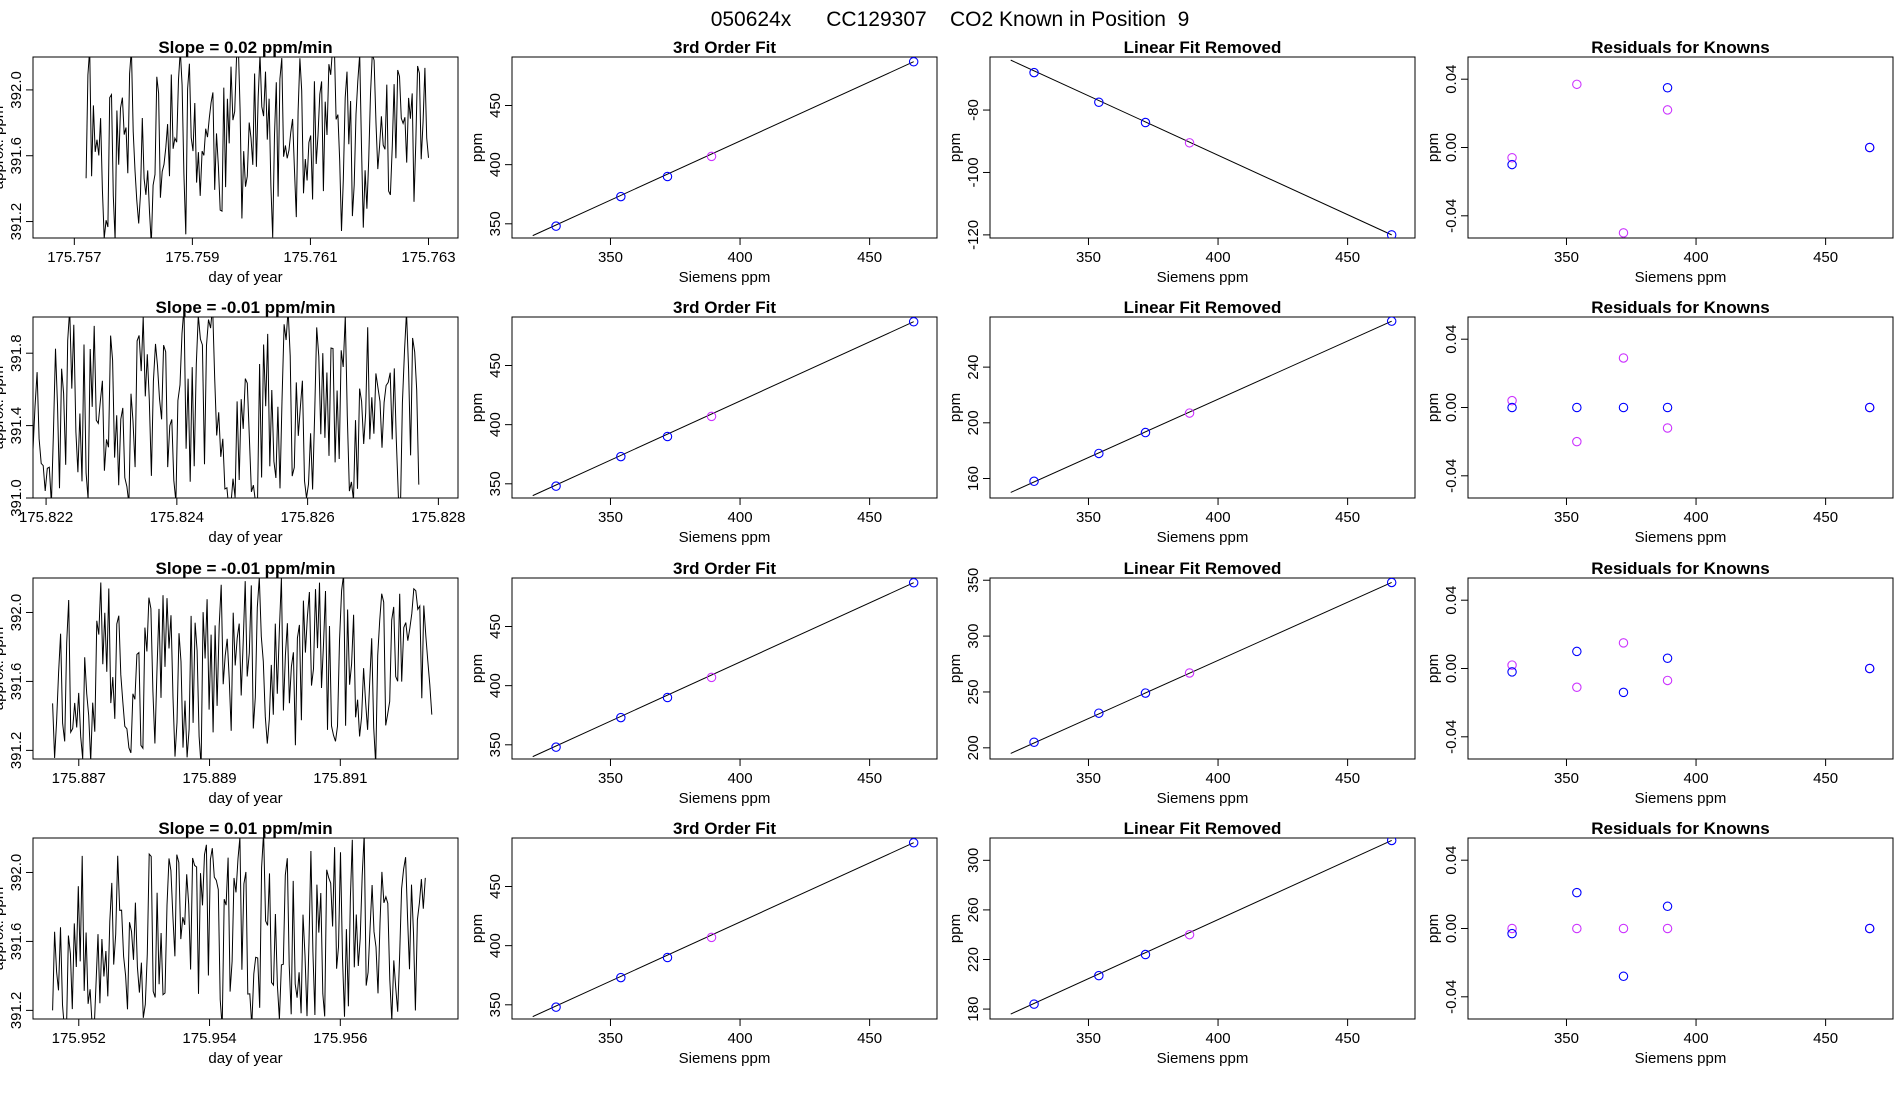  Describe the element at coordinates (725, 798) in the screenshot. I see `x-axis-label-r3c2: Siemens ppm` at that location.